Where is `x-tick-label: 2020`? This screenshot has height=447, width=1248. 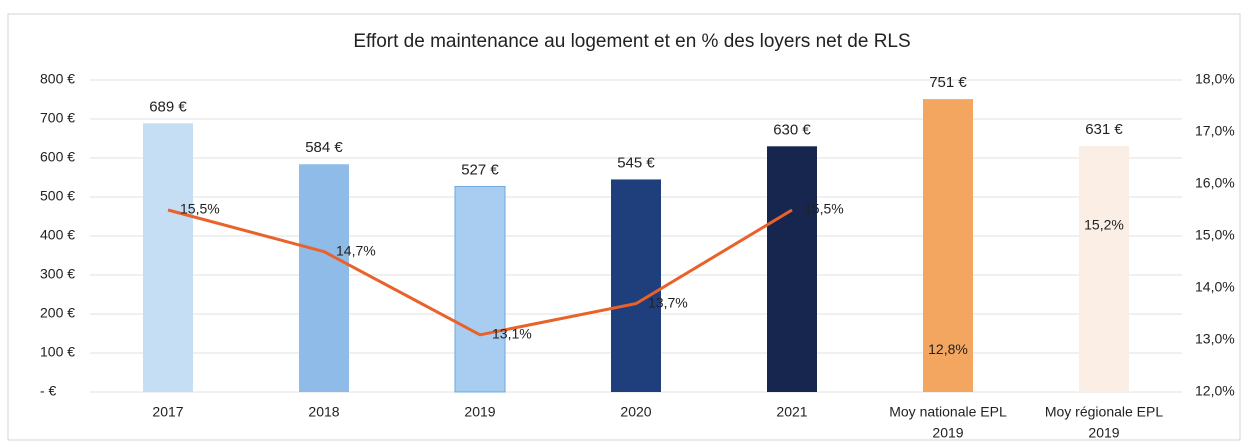
x-tick-label: 2020 is located at coordinates (635, 412).